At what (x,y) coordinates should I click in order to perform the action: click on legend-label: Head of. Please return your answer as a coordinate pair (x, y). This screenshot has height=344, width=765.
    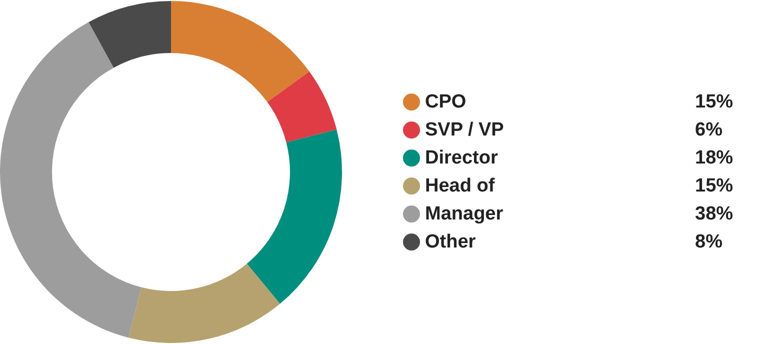
    Looking at the image, I should click on (460, 186).